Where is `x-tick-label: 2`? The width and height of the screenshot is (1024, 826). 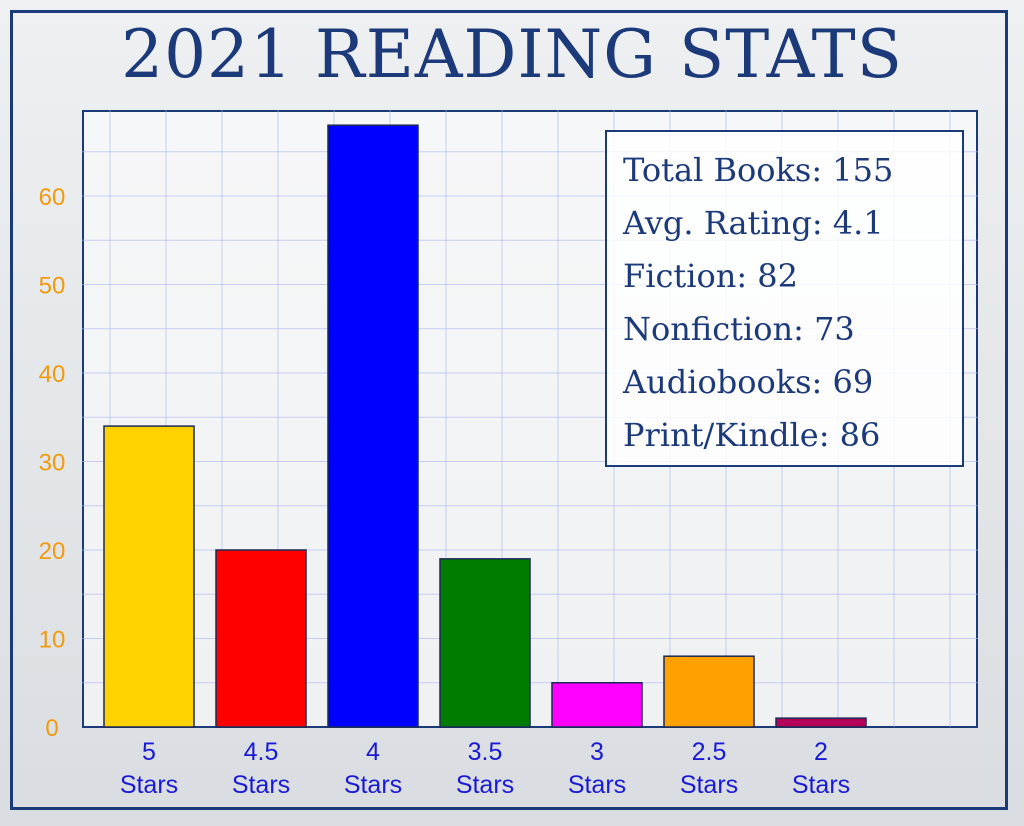
x-tick-label: 2 is located at coordinates (821, 752).